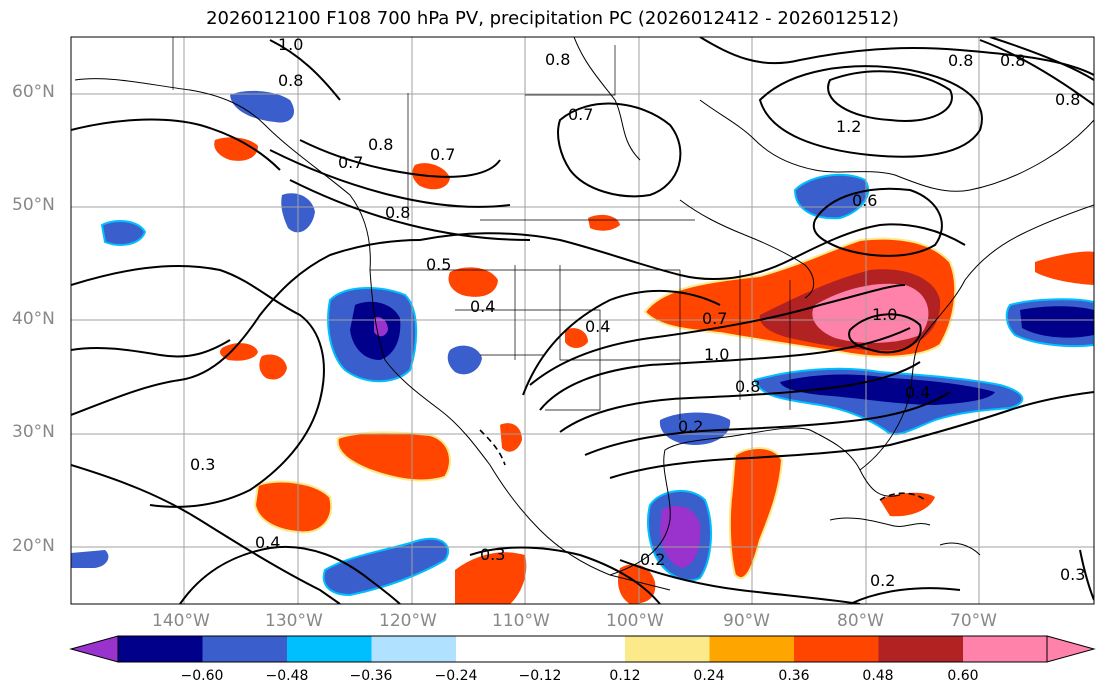  Describe the element at coordinates (635, 621) in the screenshot. I see `lon-label: 100°W` at that location.